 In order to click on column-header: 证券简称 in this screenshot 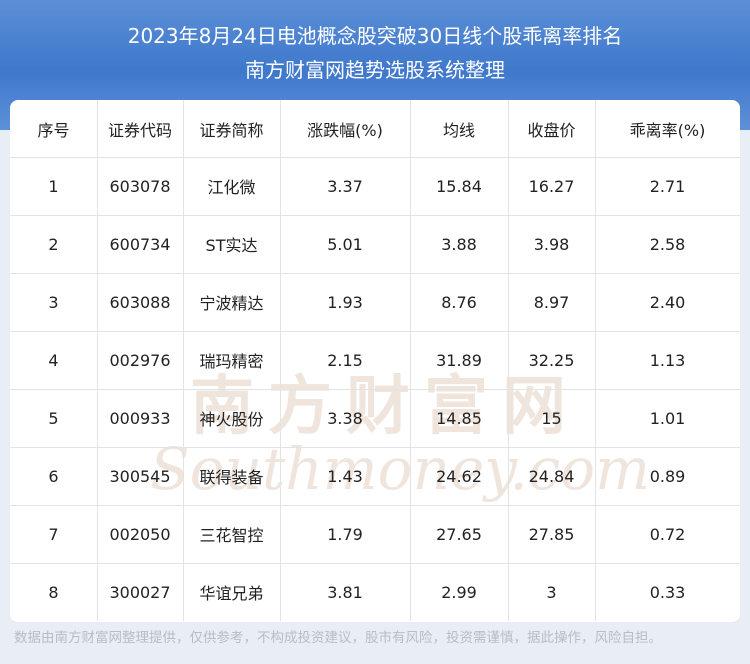, I will do `click(231, 130)`.